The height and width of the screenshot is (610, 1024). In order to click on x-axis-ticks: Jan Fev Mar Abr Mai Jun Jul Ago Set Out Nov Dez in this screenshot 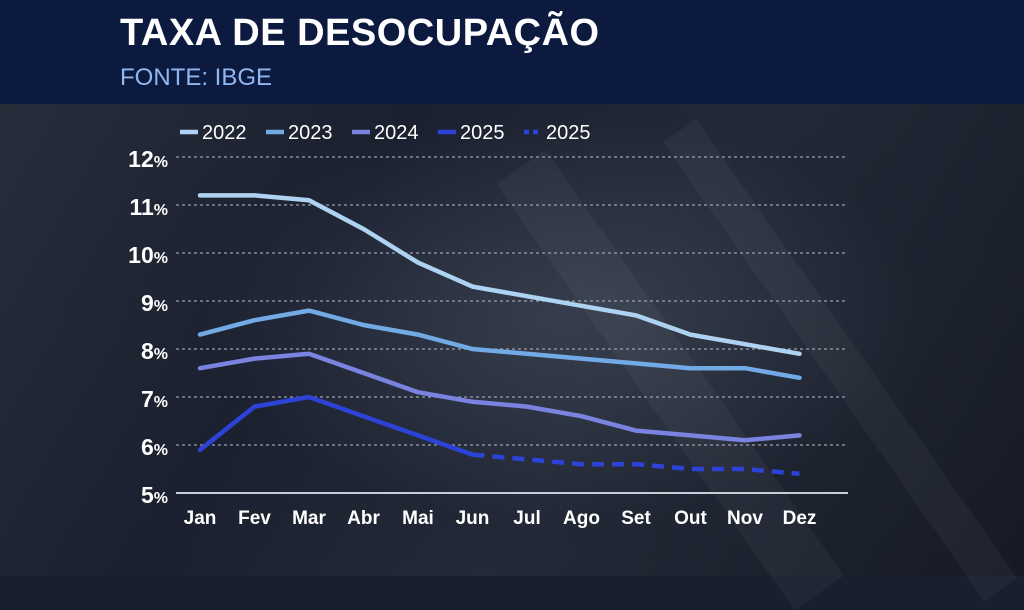, I will do `click(500, 518)`.